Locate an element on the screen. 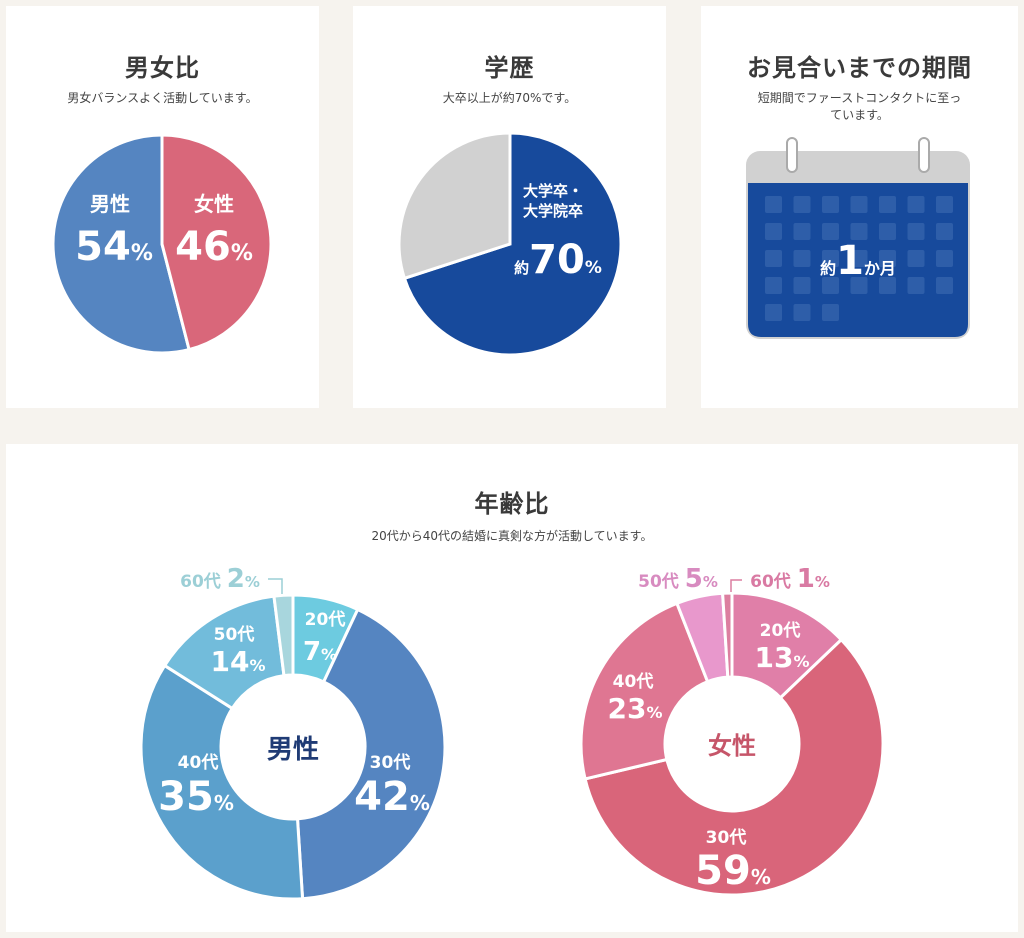 Image resolution: width=1024 pixels, height=938 pixels. female-value: 46% is located at coordinates (214, 247).